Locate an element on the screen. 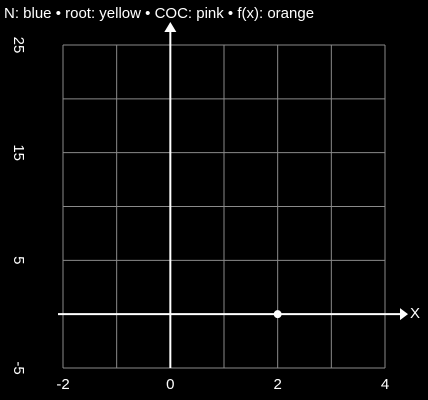 This screenshot has width=428, height=400. y-axis-arrow is located at coordinates (170, 27).